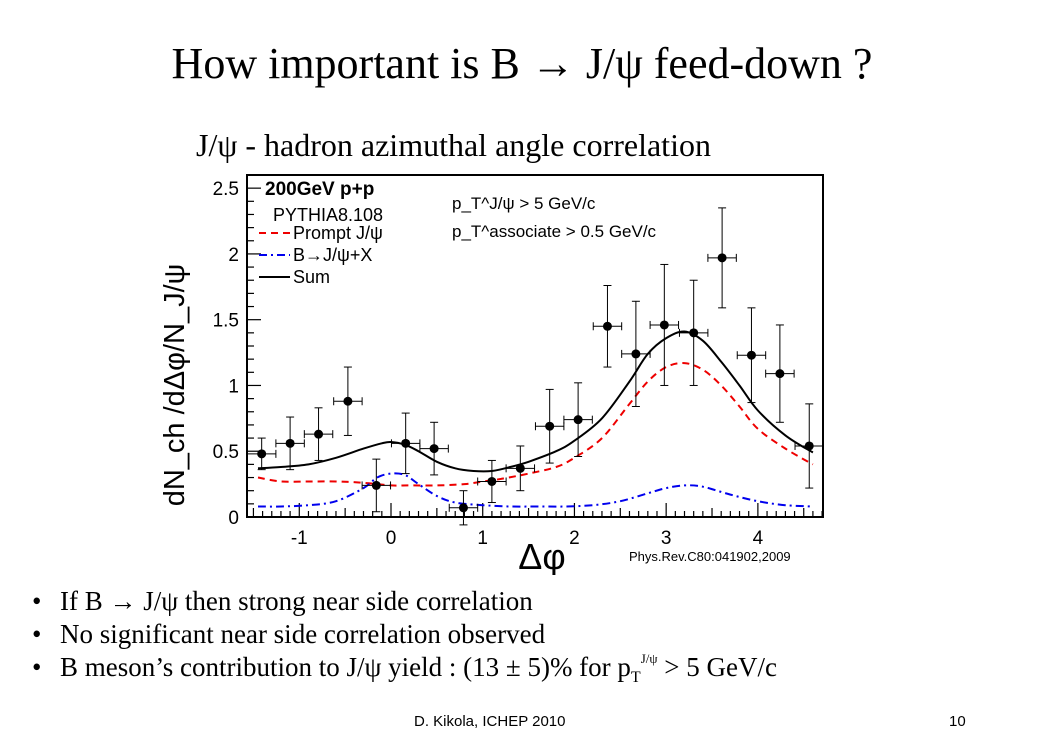  I want to click on slide-title: How important is B → J/ψ feed-down ?, so click(522, 63).